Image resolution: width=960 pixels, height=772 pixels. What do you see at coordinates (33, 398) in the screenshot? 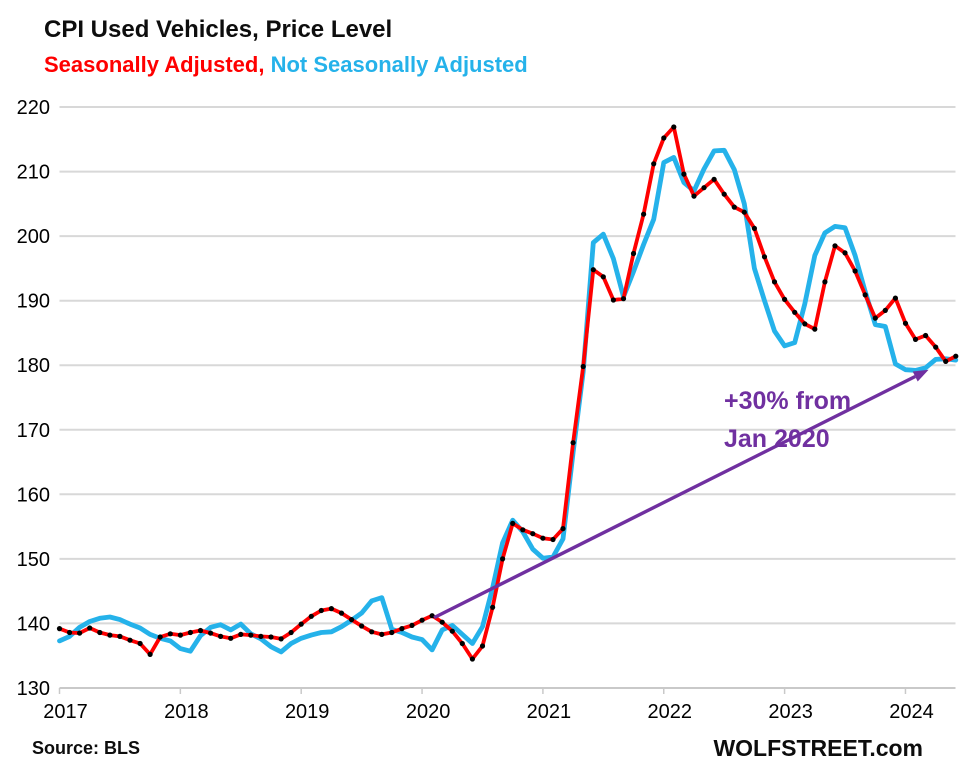
I see `y-axis-labels: 130 140 150 160 170 180 190 200 210 220` at bounding box center [33, 398].